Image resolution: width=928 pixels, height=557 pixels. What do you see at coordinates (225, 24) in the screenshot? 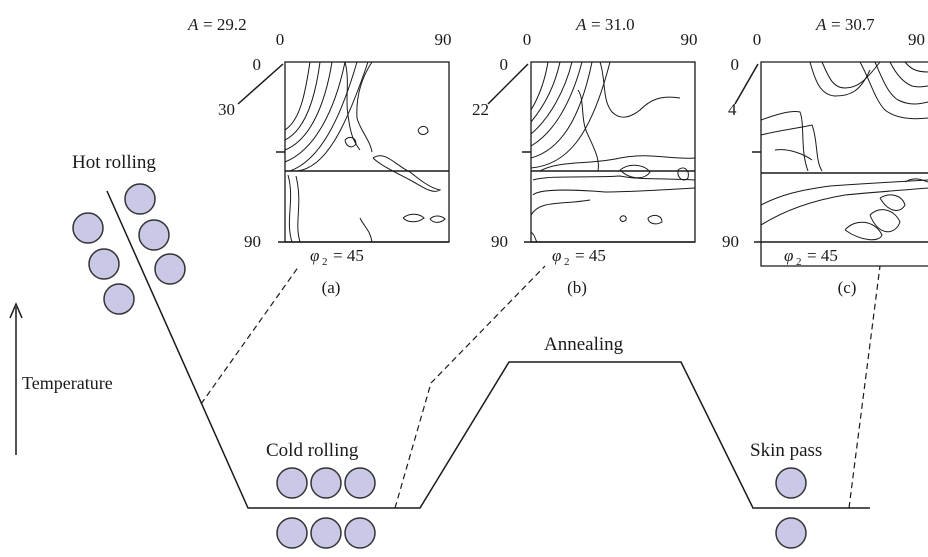
I see `panel-a-a-value: = 29.2` at bounding box center [225, 24].